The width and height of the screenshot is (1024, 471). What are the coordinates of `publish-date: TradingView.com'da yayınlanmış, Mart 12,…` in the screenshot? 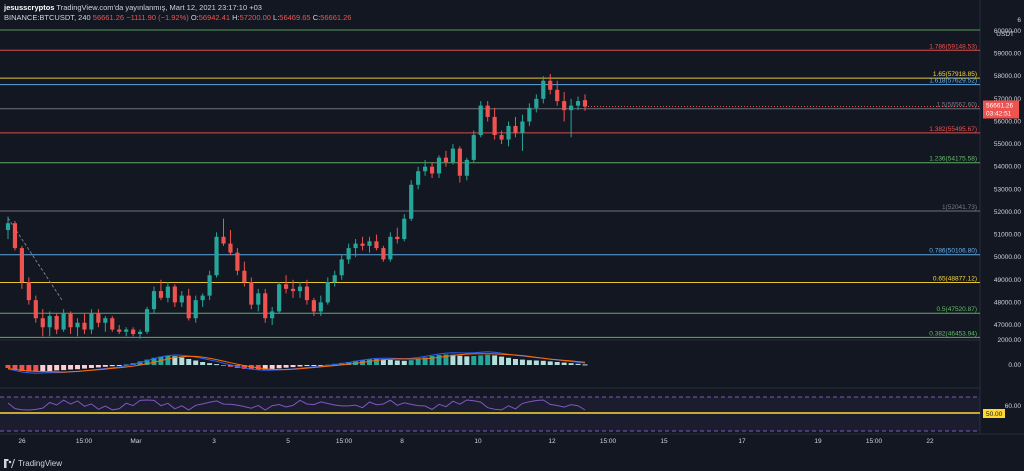 It's located at (159, 7).